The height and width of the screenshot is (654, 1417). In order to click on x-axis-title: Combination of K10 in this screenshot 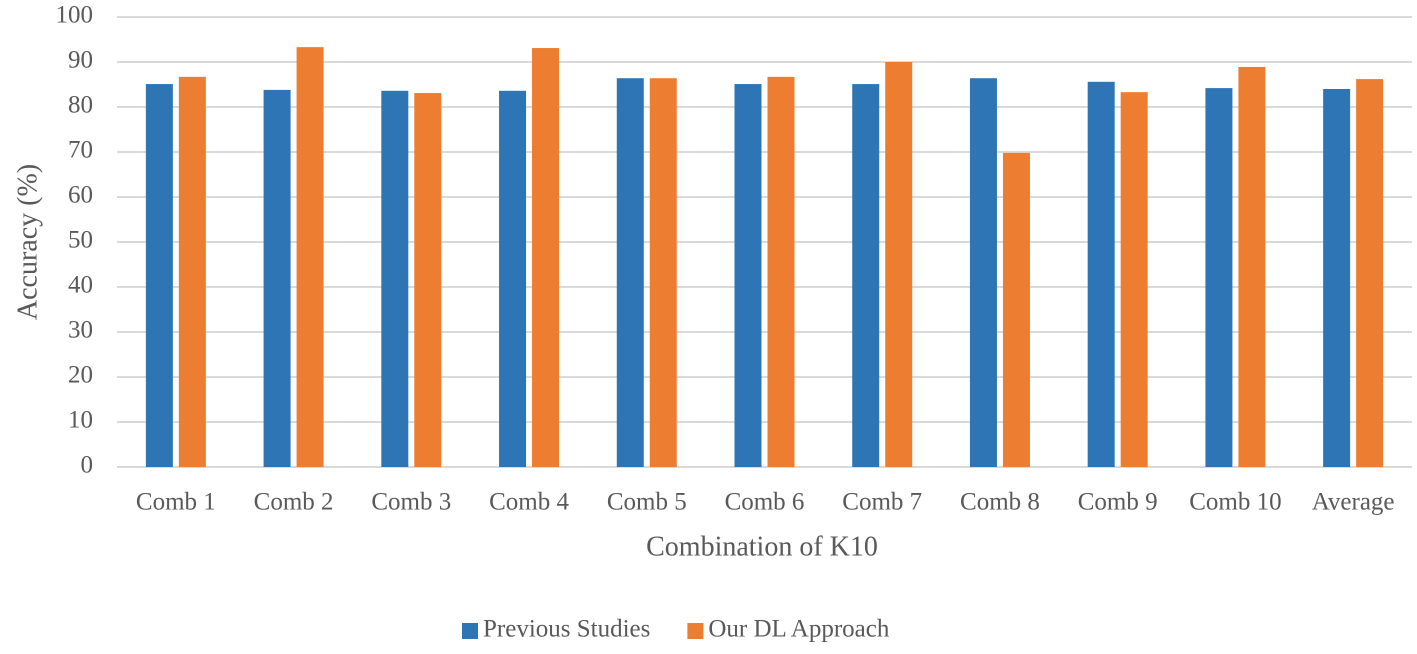, I will do `click(762, 546)`.